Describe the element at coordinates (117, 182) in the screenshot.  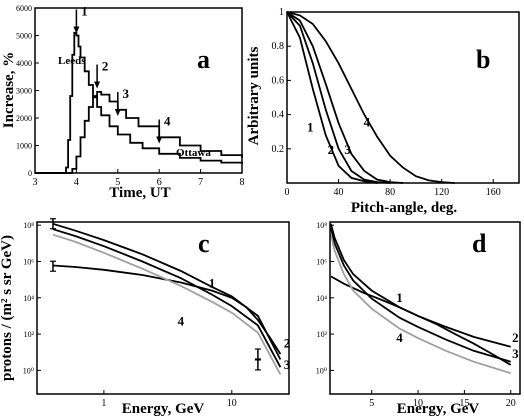
I see `panel-a-xtick-label: 5` at that location.